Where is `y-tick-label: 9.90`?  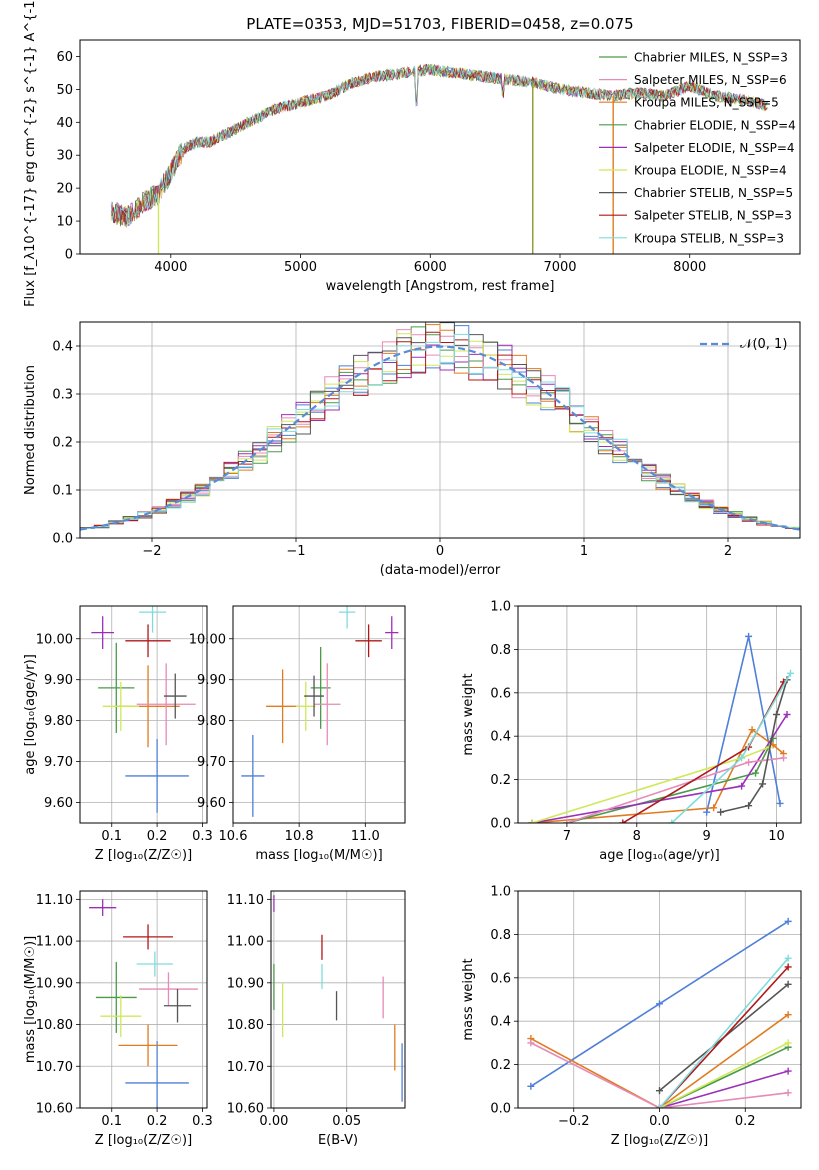
y-tick-label: 9.90 is located at coordinates (58, 680).